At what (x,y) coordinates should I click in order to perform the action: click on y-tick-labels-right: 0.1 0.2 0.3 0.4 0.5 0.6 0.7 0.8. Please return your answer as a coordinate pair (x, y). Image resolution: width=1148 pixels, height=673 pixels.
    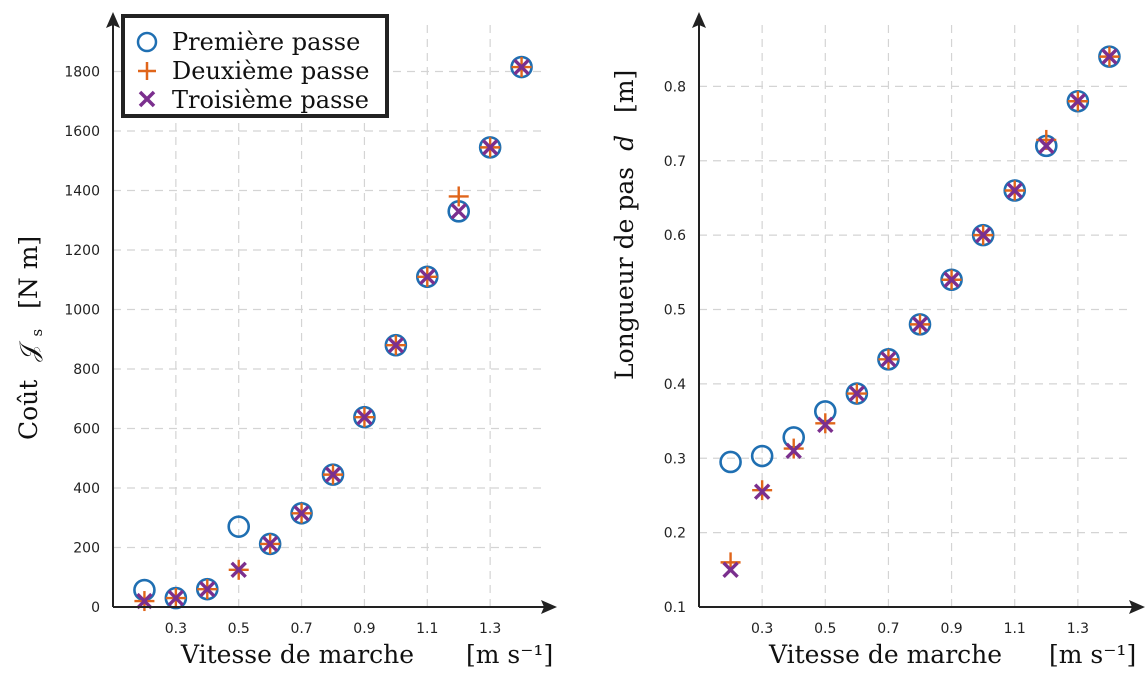
    Looking at the image, I should click on (675, 347).